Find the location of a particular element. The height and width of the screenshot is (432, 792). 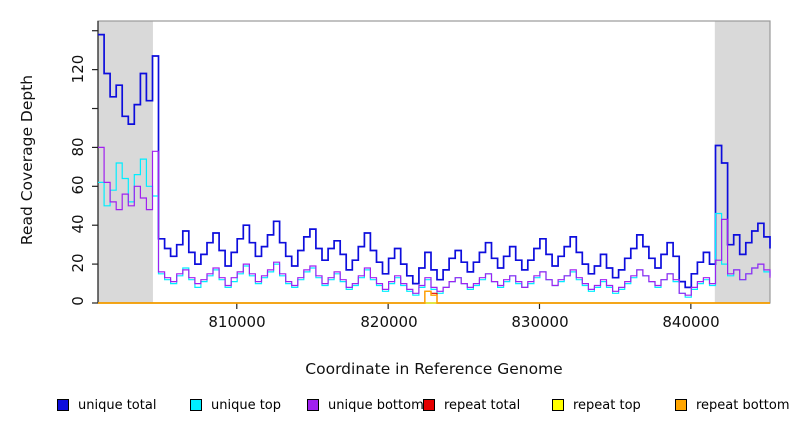

legend-swatch-repeat-bottom is located at coordinates (681, 405).